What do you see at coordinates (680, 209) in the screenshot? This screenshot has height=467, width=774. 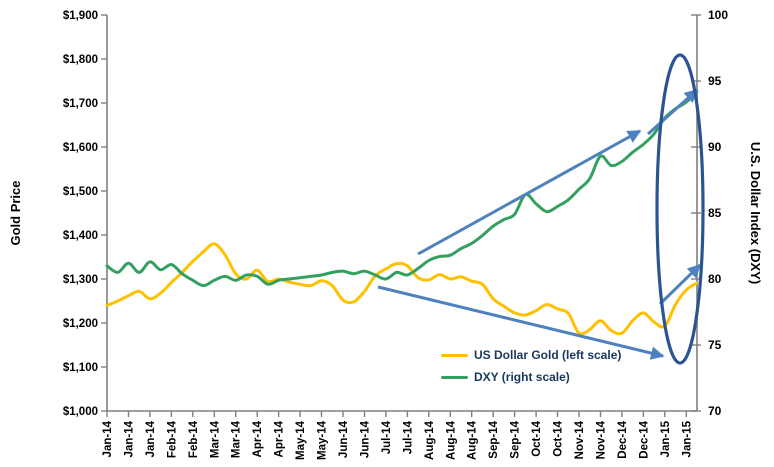 I see `convergence-highlight-ellipse` at bounding box center [680, 209].